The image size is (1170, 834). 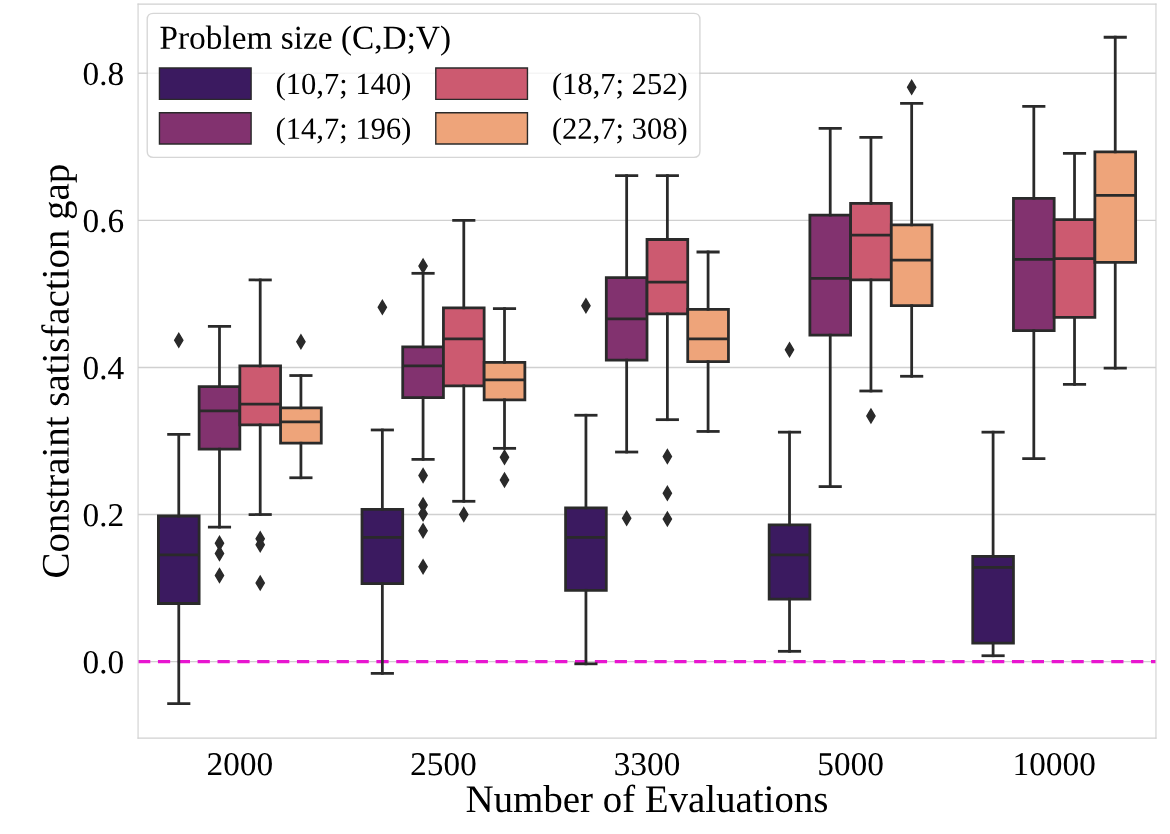 What do you see at coordinates (647, 764) in the screenshot?
I see `x-tick-label: 3300` at bounding box center [647, 764].